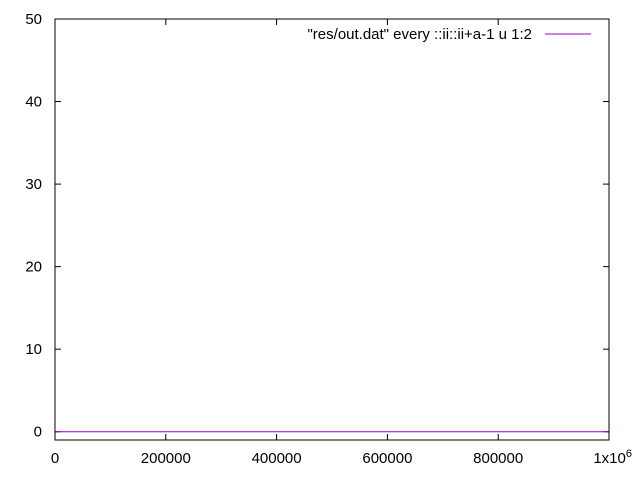 The height and width of the screenshot is (485, 640). I want to click on x-exponent-base: 1x10, so click(609, 458).